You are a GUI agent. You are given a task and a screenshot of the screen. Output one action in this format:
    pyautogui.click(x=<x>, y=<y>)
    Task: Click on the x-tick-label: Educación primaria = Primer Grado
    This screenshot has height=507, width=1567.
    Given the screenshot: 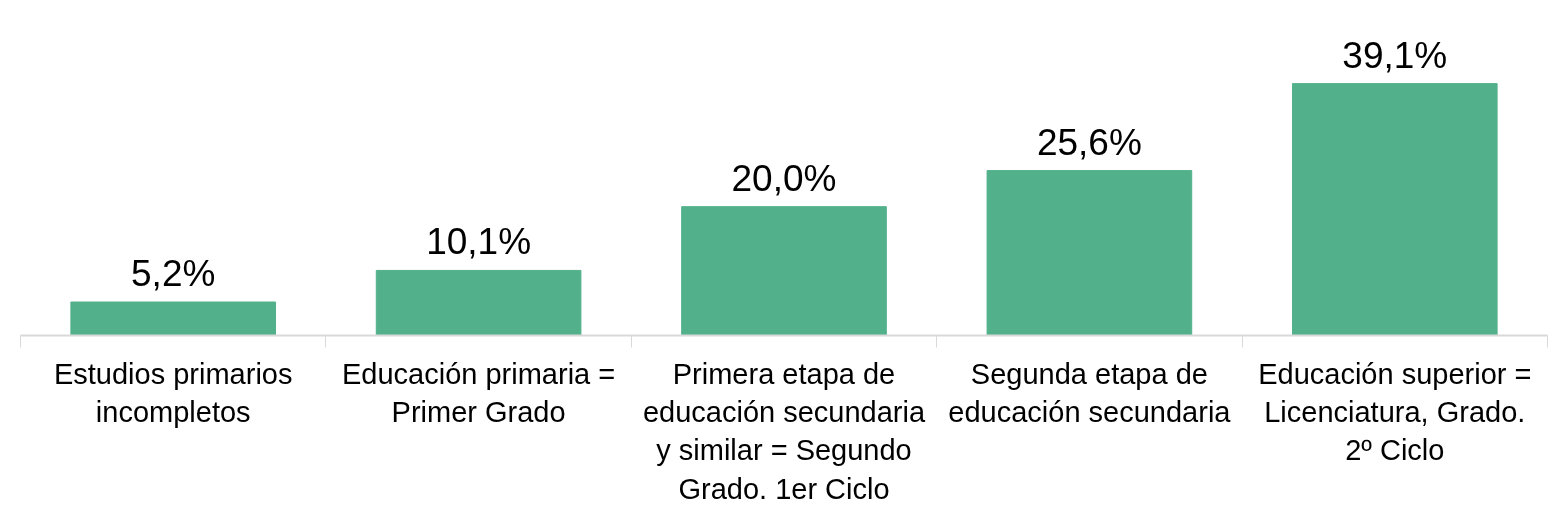 What is the action you would take?
    pyautogui.click(x=478, y=392)
    